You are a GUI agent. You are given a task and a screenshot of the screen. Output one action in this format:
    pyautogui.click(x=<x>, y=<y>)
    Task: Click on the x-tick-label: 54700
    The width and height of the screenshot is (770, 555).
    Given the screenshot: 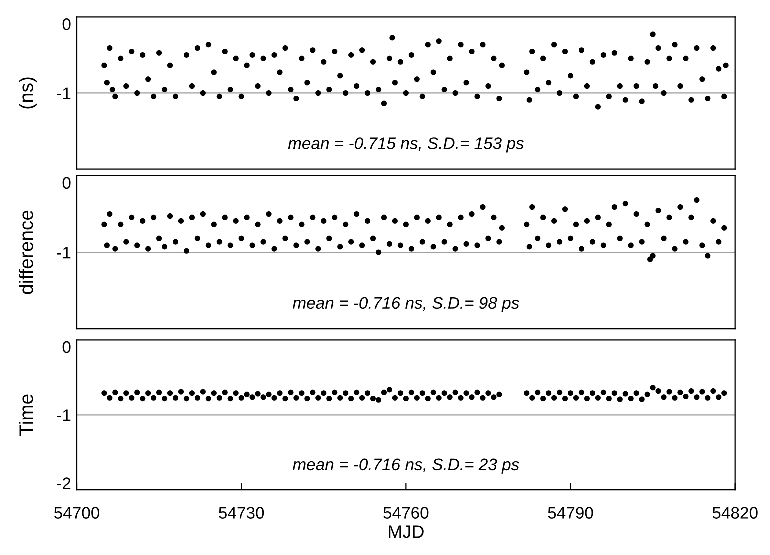 What is the action you would take?
    pyautogui.click(x=77, y=513)
    